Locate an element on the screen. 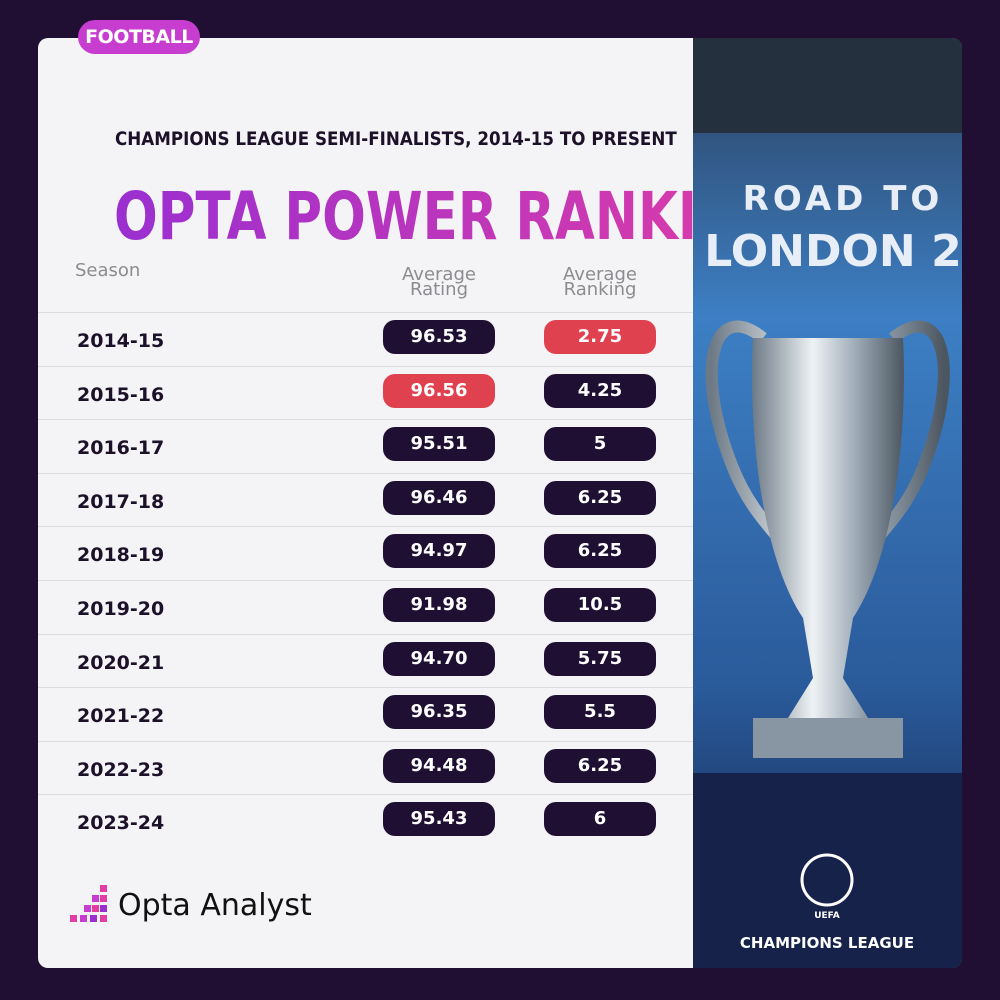 This screenshot has width=1000, height=1000. season-cell: 2016-17 is located at coordinates (121, 448).